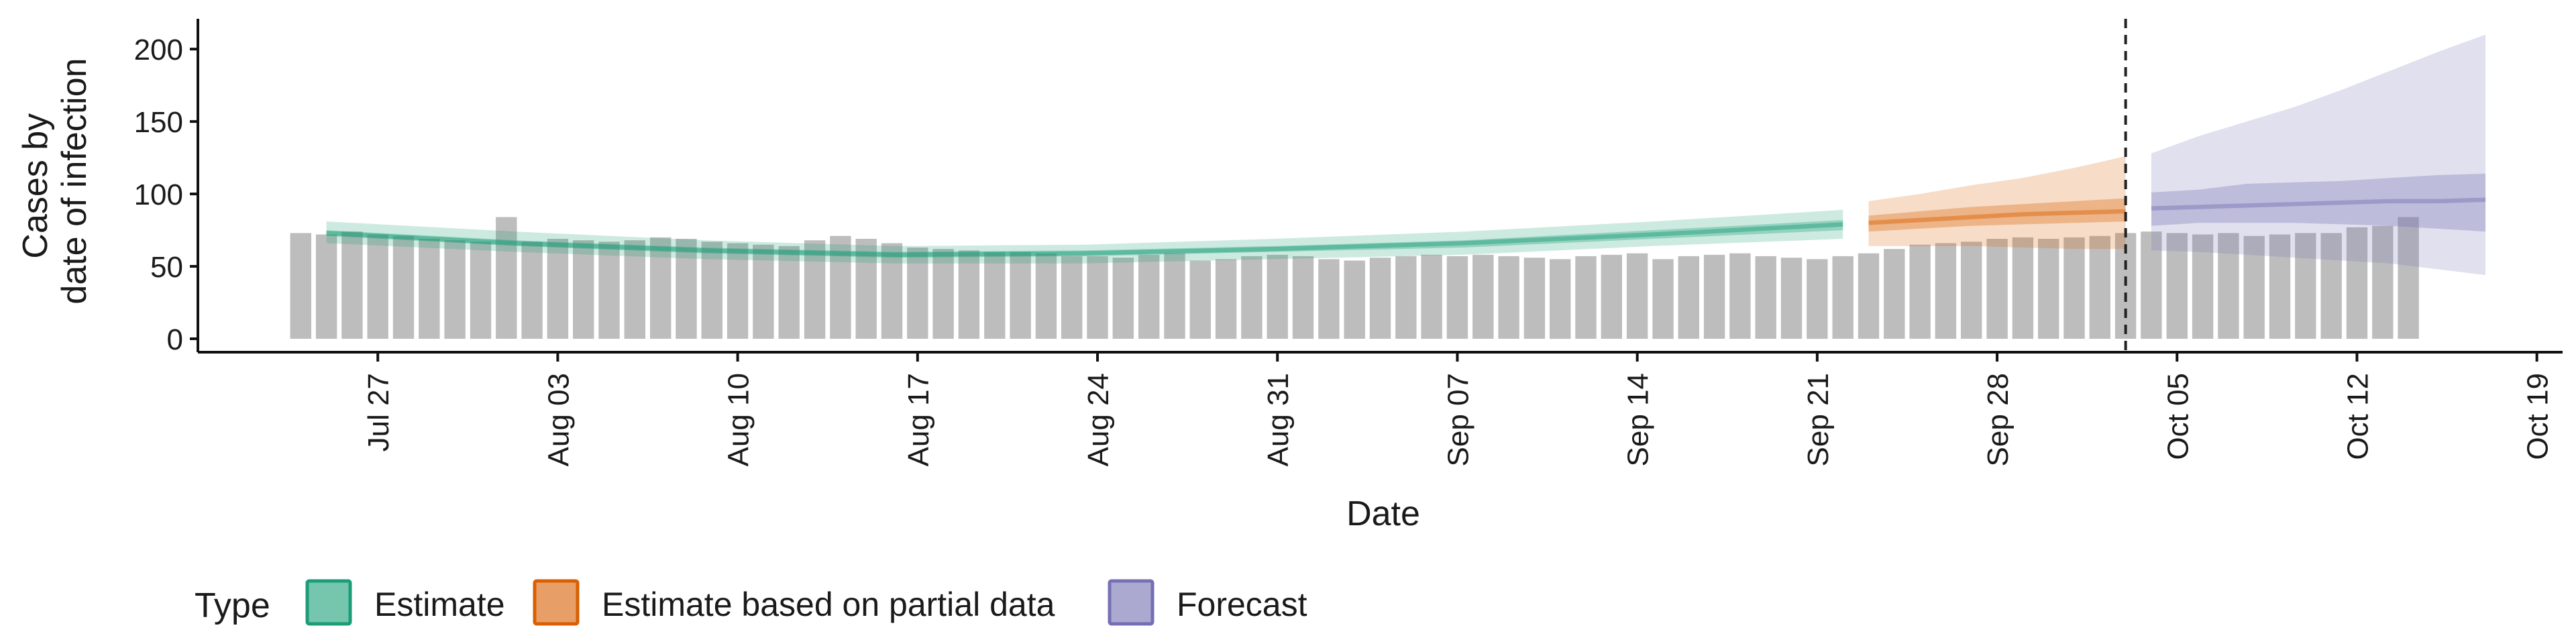 This screenshot has width=2576, height=644. What do you see at coordinates (1997, 215) in the screenshot?
I see `estimate-based-on-partial-data-inner-band` at bounding box center [1997, 215].